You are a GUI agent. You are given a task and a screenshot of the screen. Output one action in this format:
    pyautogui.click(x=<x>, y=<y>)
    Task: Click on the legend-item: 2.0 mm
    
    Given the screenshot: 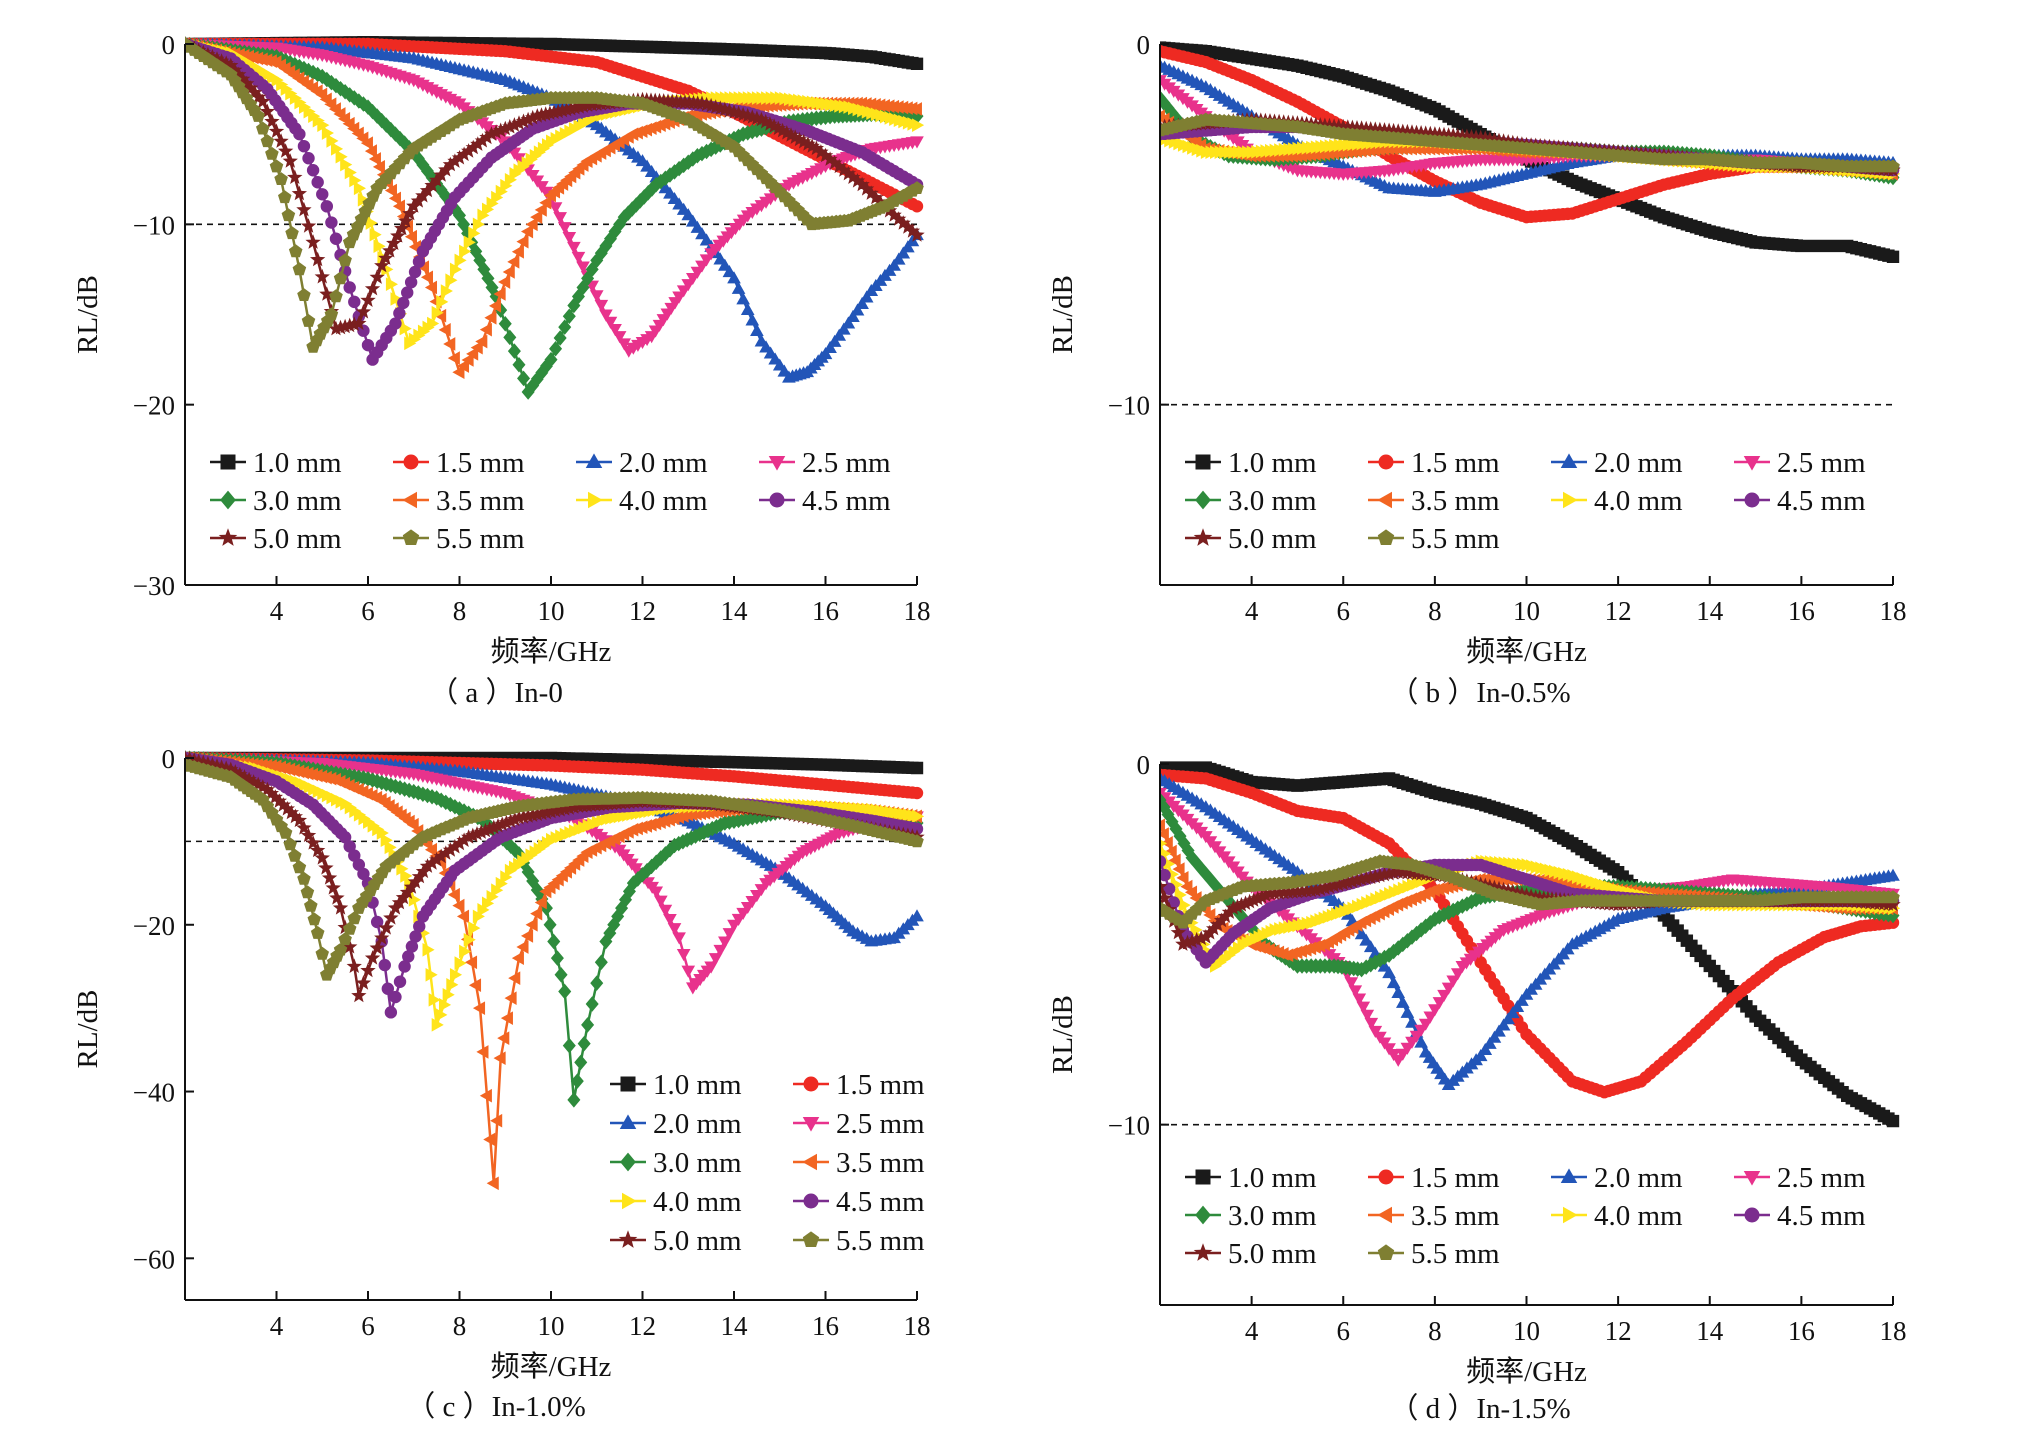 What is the action you would take?
    pyautogui.click(x=1617, y=1178)
    